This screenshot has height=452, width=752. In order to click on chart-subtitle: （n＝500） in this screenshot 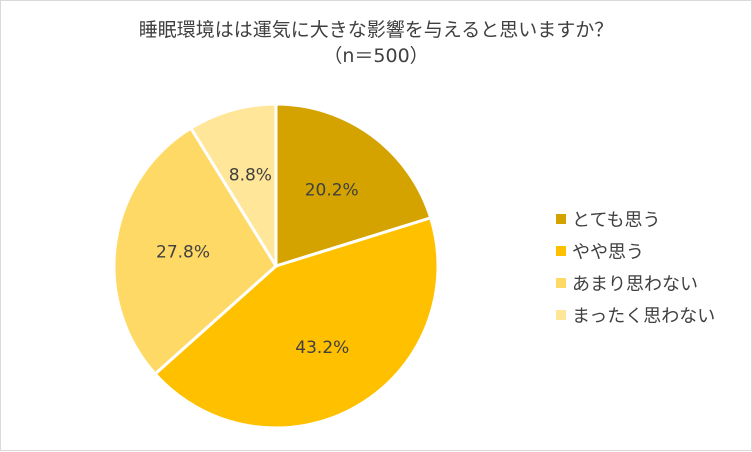, I will do `click(376, 56)`.